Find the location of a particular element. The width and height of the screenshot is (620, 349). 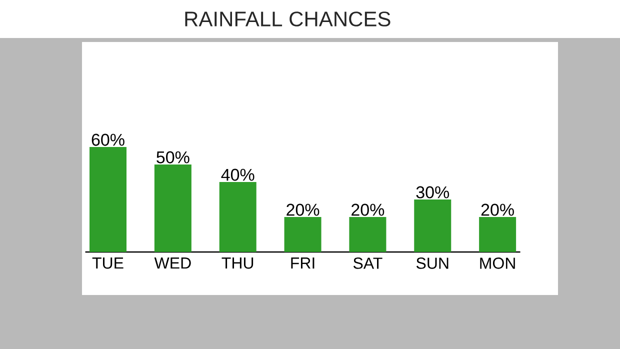

data-label: 30% is located at coordinates (433, 192).